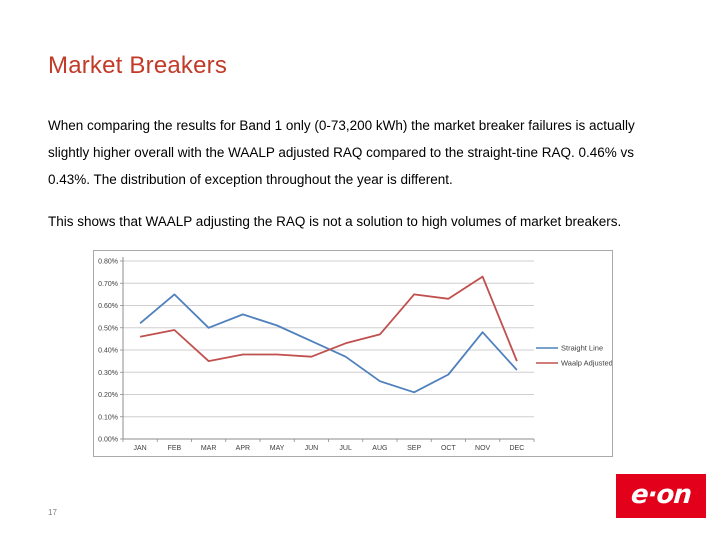  Describe the element at coordinates (108, 351) in the screenshot. I see `y-tick-label: 0.40%` at that location.